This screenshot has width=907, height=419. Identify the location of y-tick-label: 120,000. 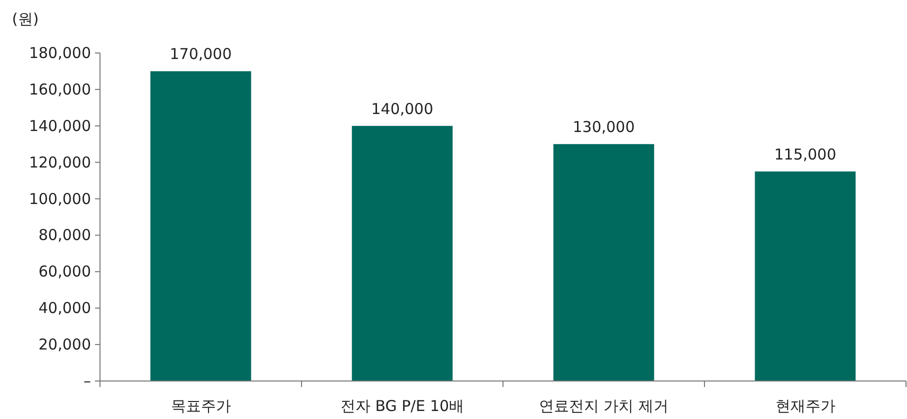
(59, 162).